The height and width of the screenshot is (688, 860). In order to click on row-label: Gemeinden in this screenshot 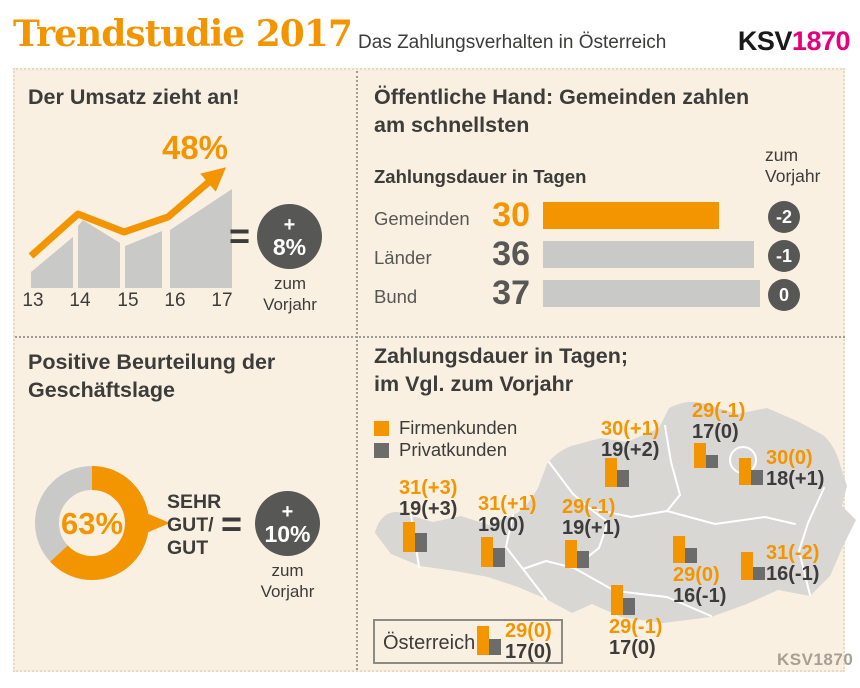, I will do `click(422, 218)`.